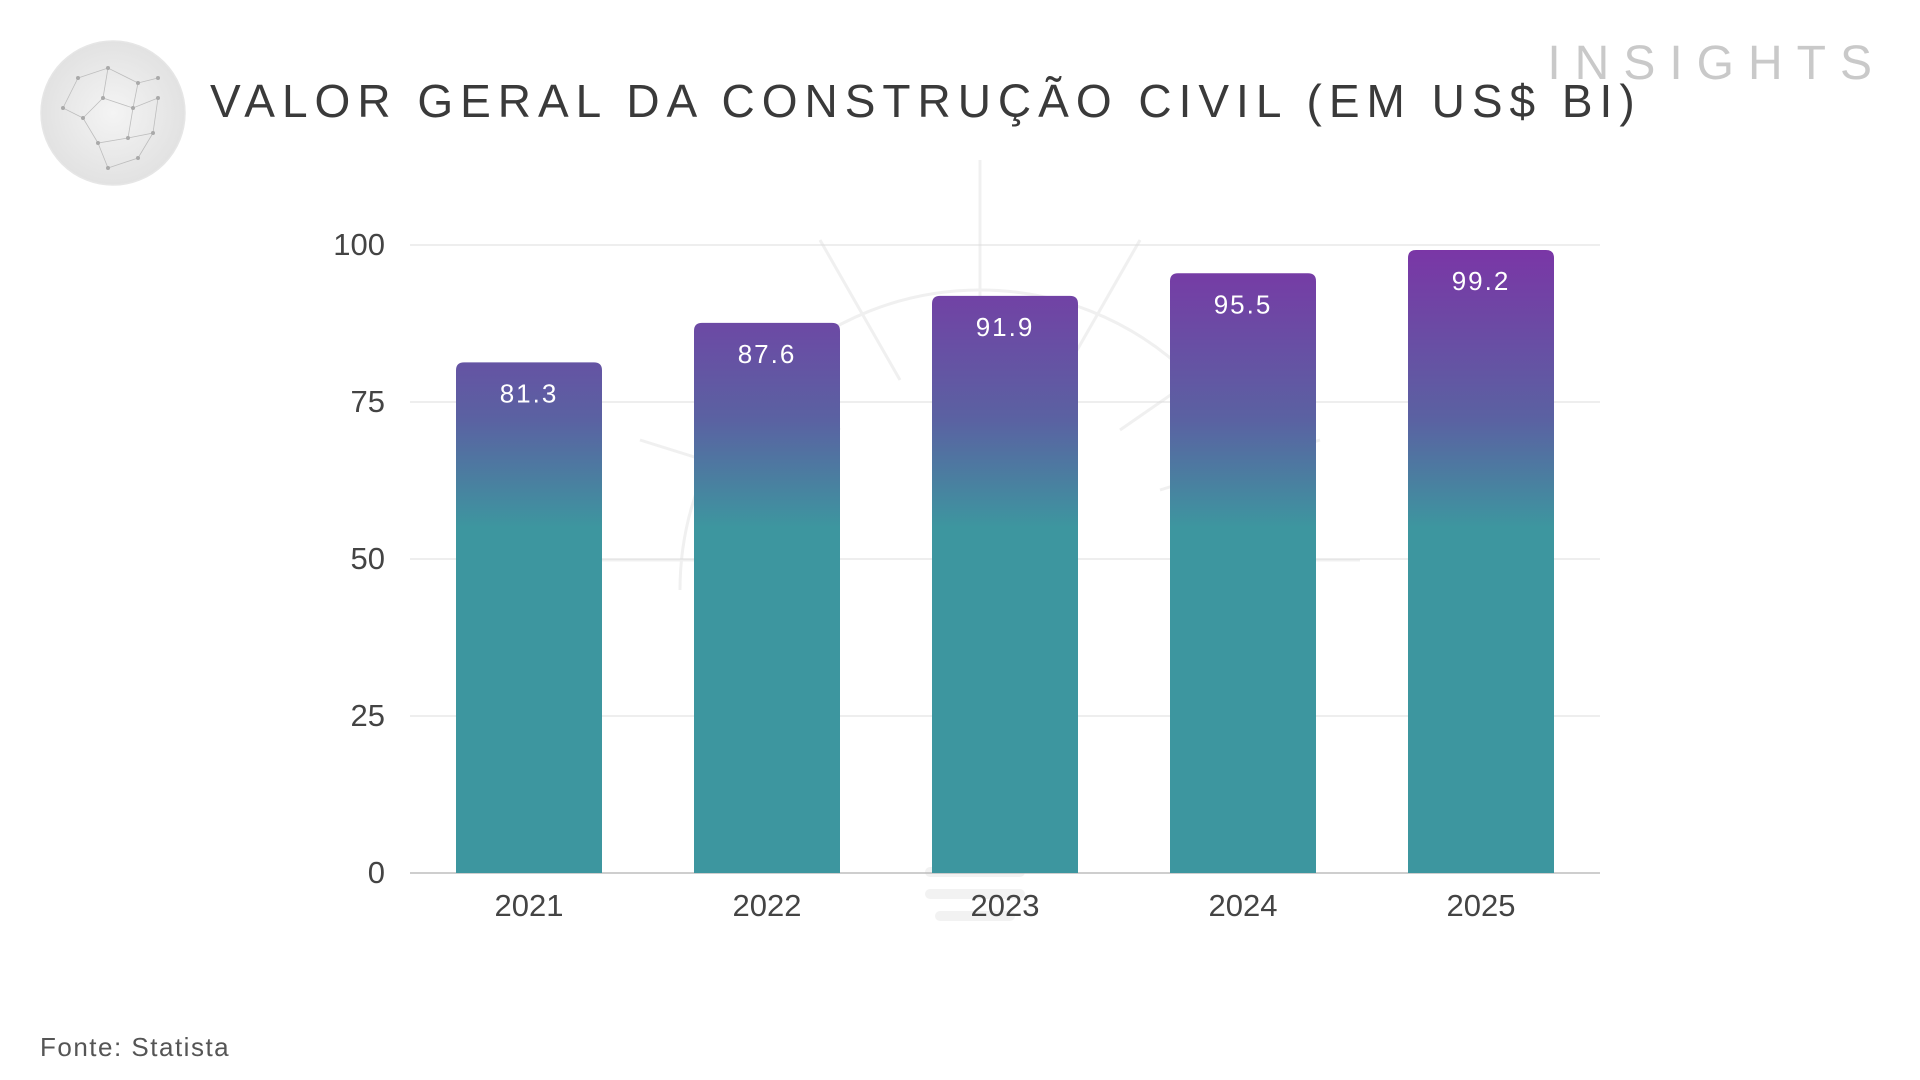  What do you see at coordinates (359, 244) in the screenshot?
I see `y-tick-label: 100` at bounding box center [359, 244].